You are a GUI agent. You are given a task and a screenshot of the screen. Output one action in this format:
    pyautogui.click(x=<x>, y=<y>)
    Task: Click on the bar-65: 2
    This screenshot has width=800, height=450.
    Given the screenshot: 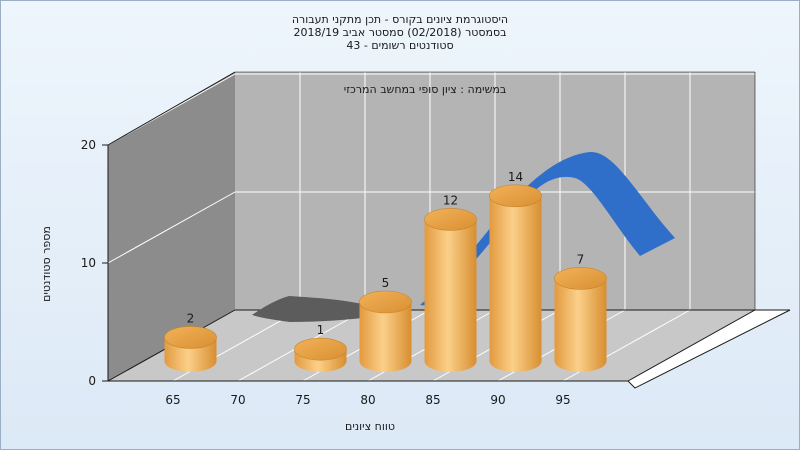 What is the action you would take?
    pyautogui.click(x=190, y=342)
    